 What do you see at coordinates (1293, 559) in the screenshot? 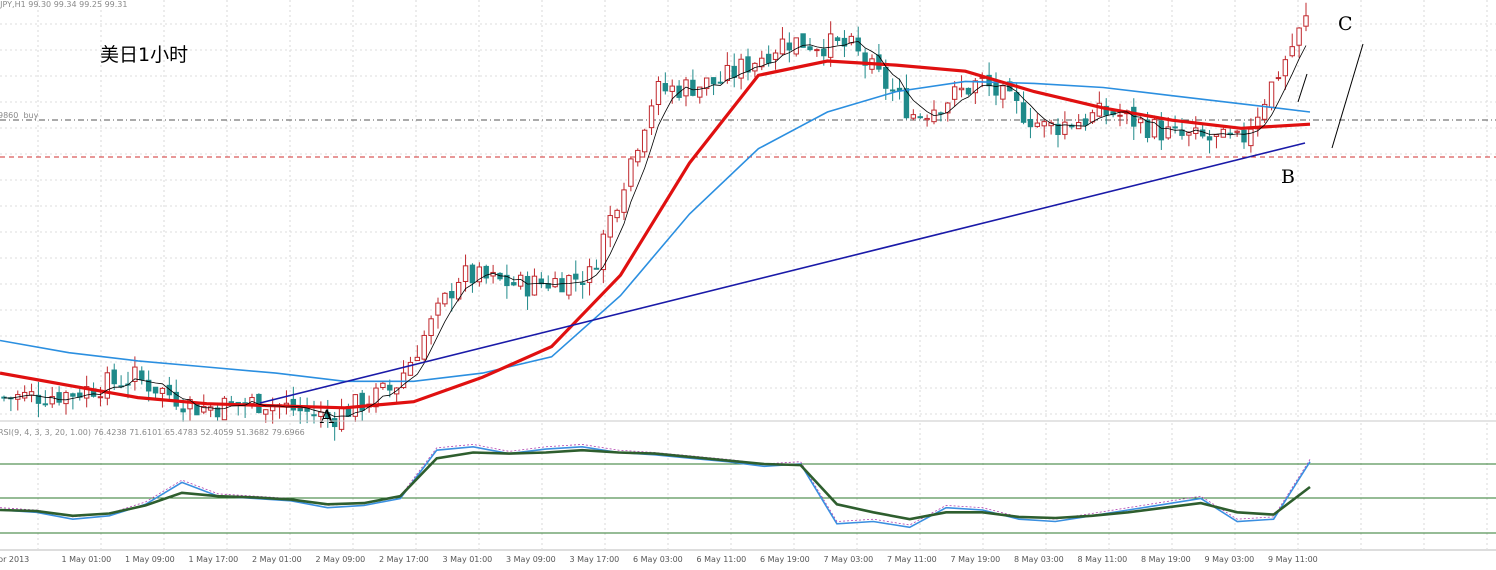
I see `x-tick-label: 9 May 11:00` at bounding box center [1293, 559].